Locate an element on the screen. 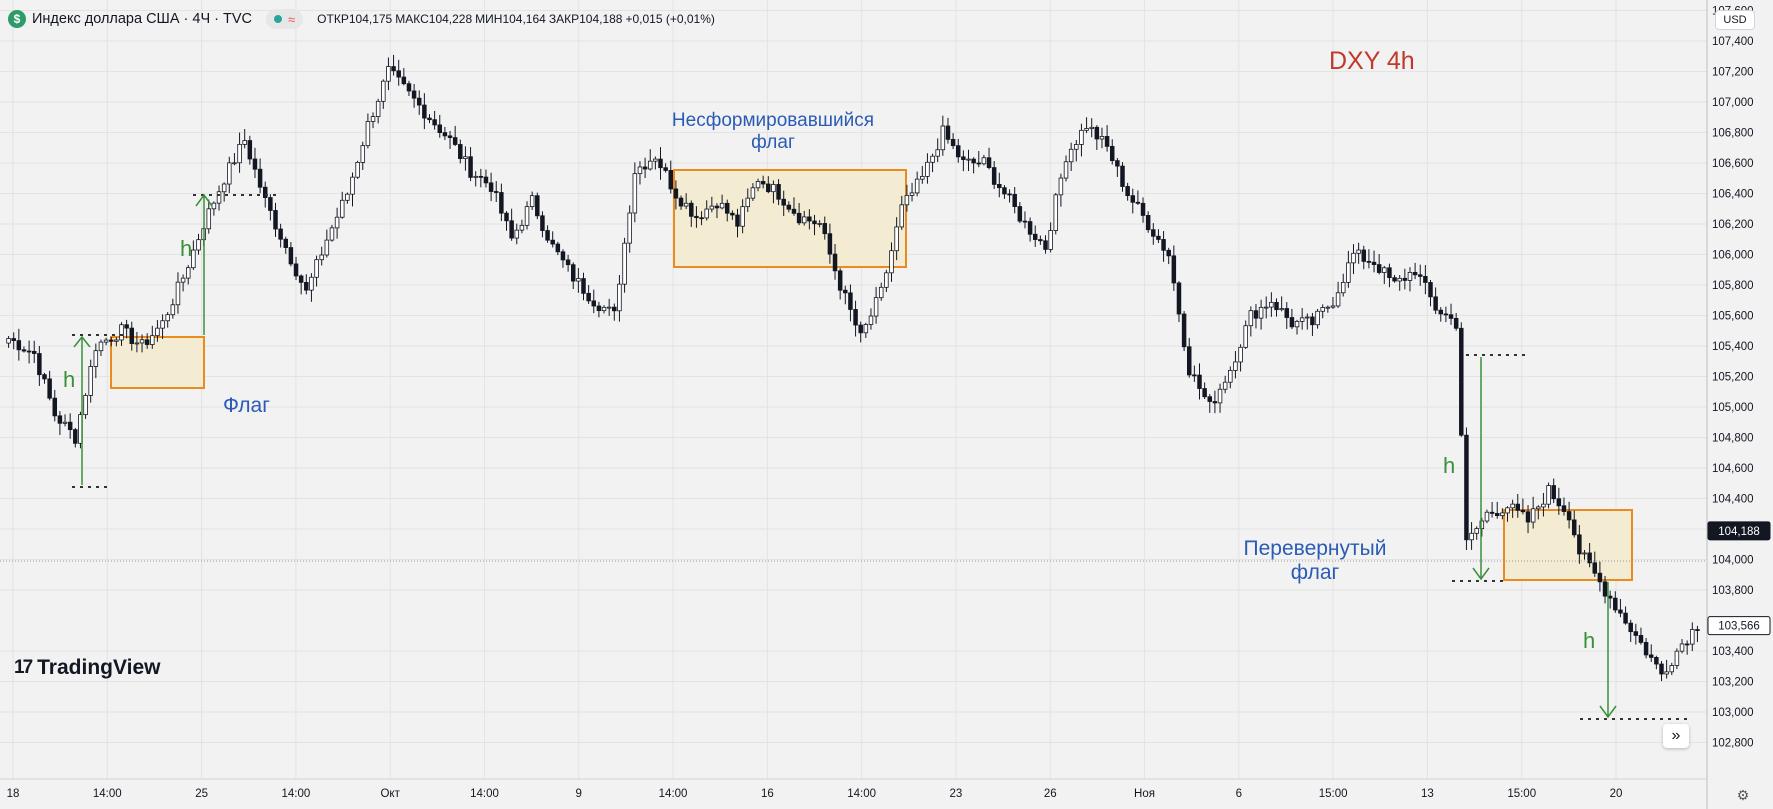  gear-icon: ⚙ is located at coordinates (1743, 794).